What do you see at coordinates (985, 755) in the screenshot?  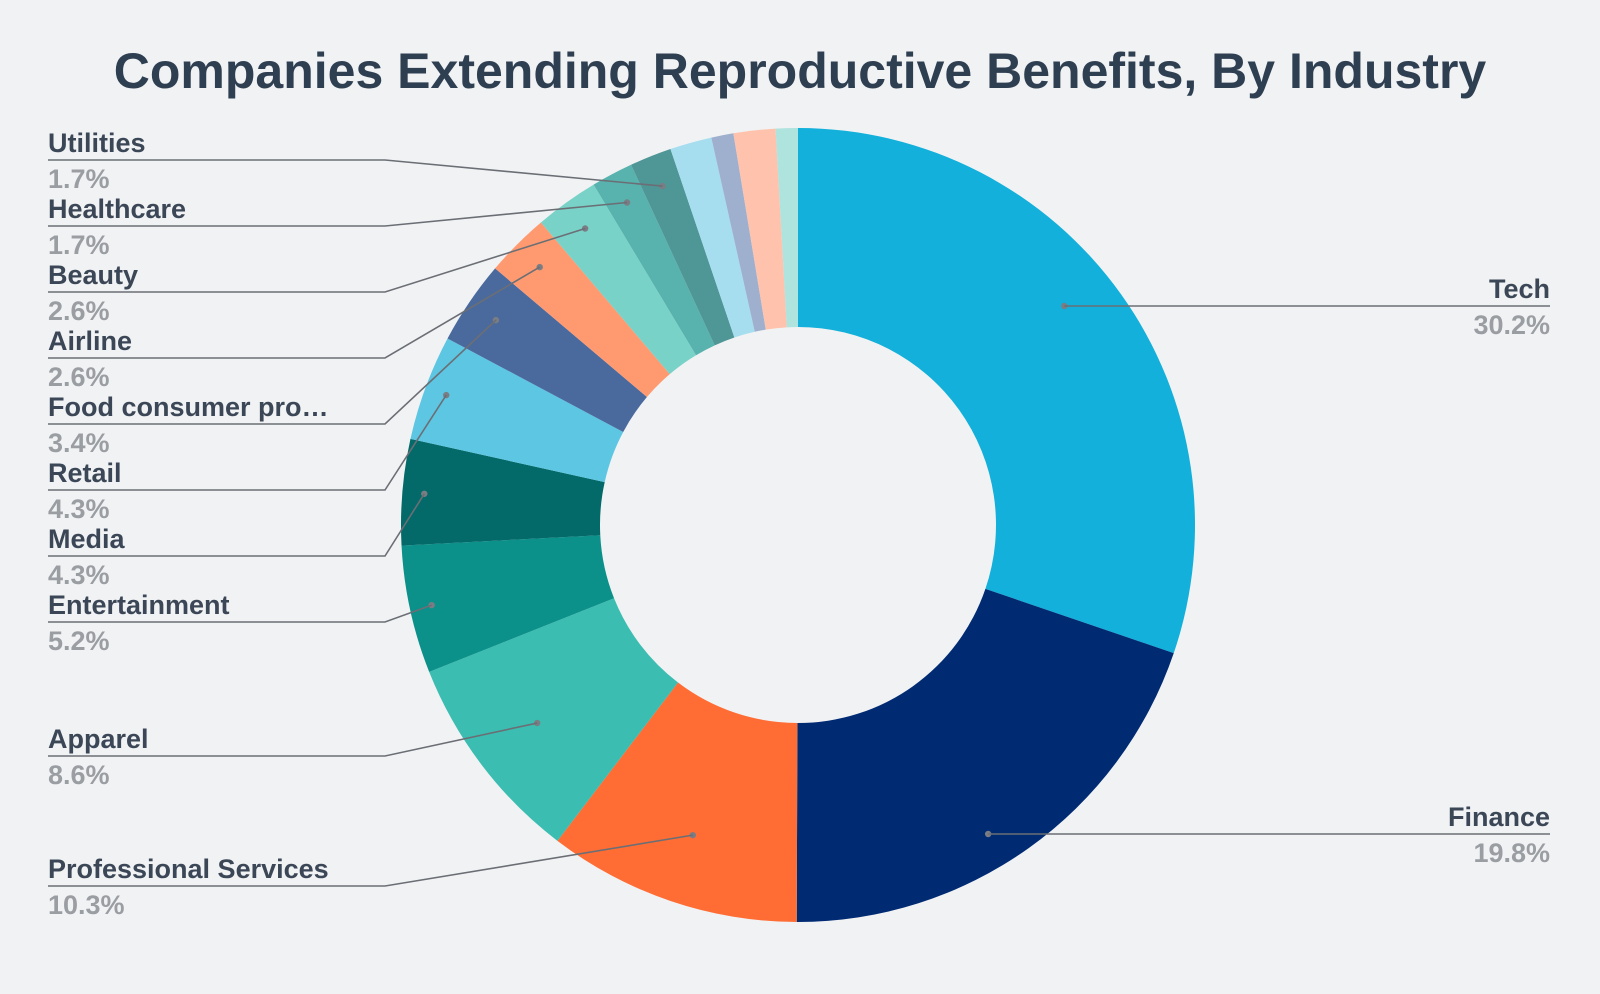 I see `slice-finance` at bounding box center [985, 755].